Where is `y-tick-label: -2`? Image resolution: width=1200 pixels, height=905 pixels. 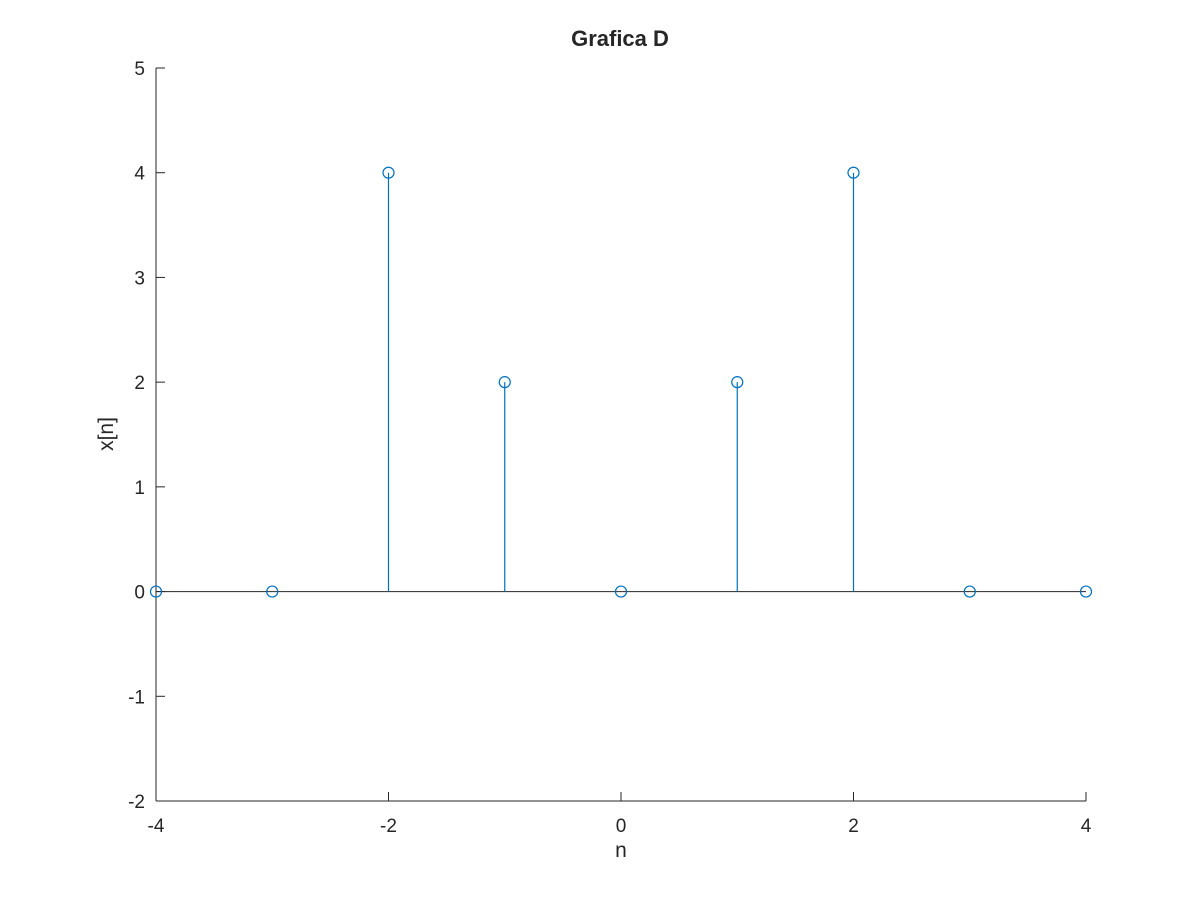 y-tick-label: -2 is located at coordinates (136, 802).